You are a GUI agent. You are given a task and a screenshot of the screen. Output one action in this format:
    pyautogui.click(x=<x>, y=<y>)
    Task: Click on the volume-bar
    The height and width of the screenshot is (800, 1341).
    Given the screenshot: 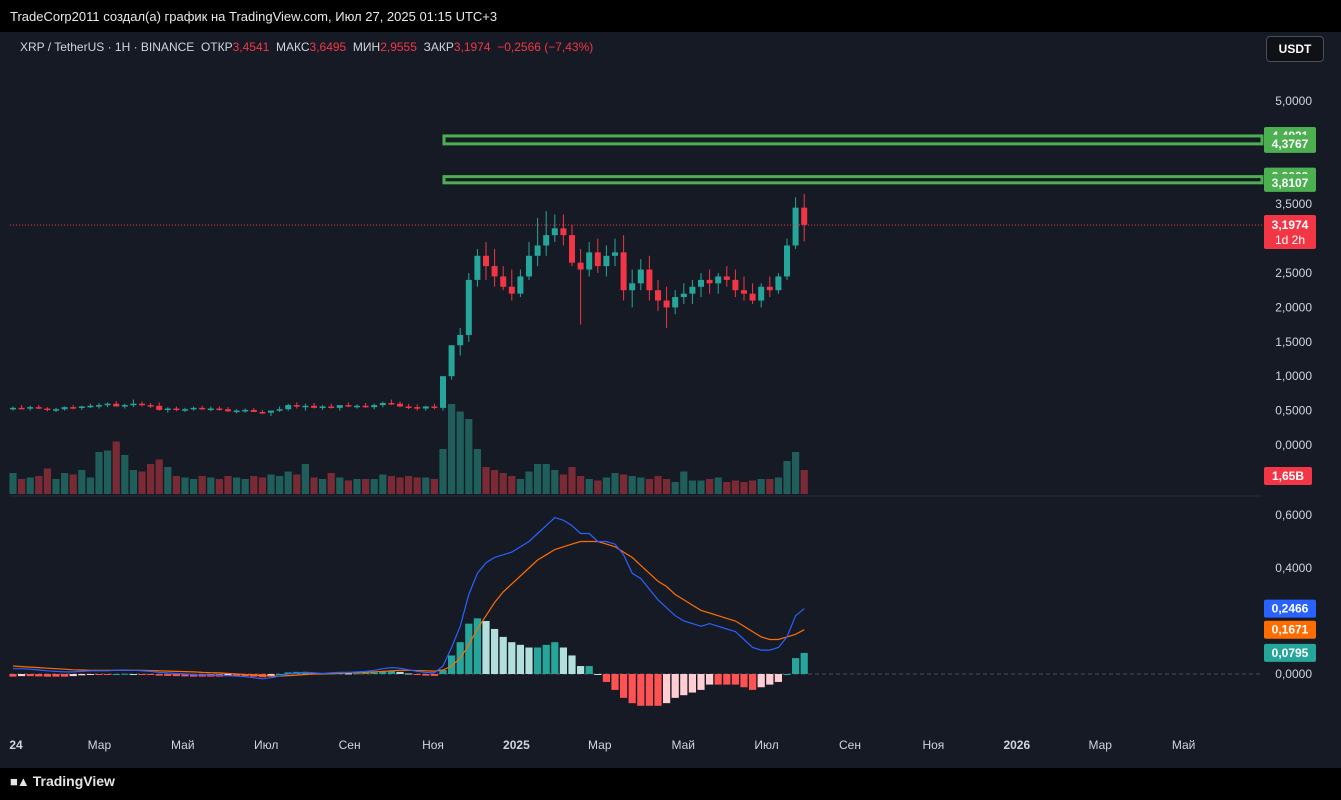 What is the action you would take?
    pyautogui.click(x=632, y=485)
    